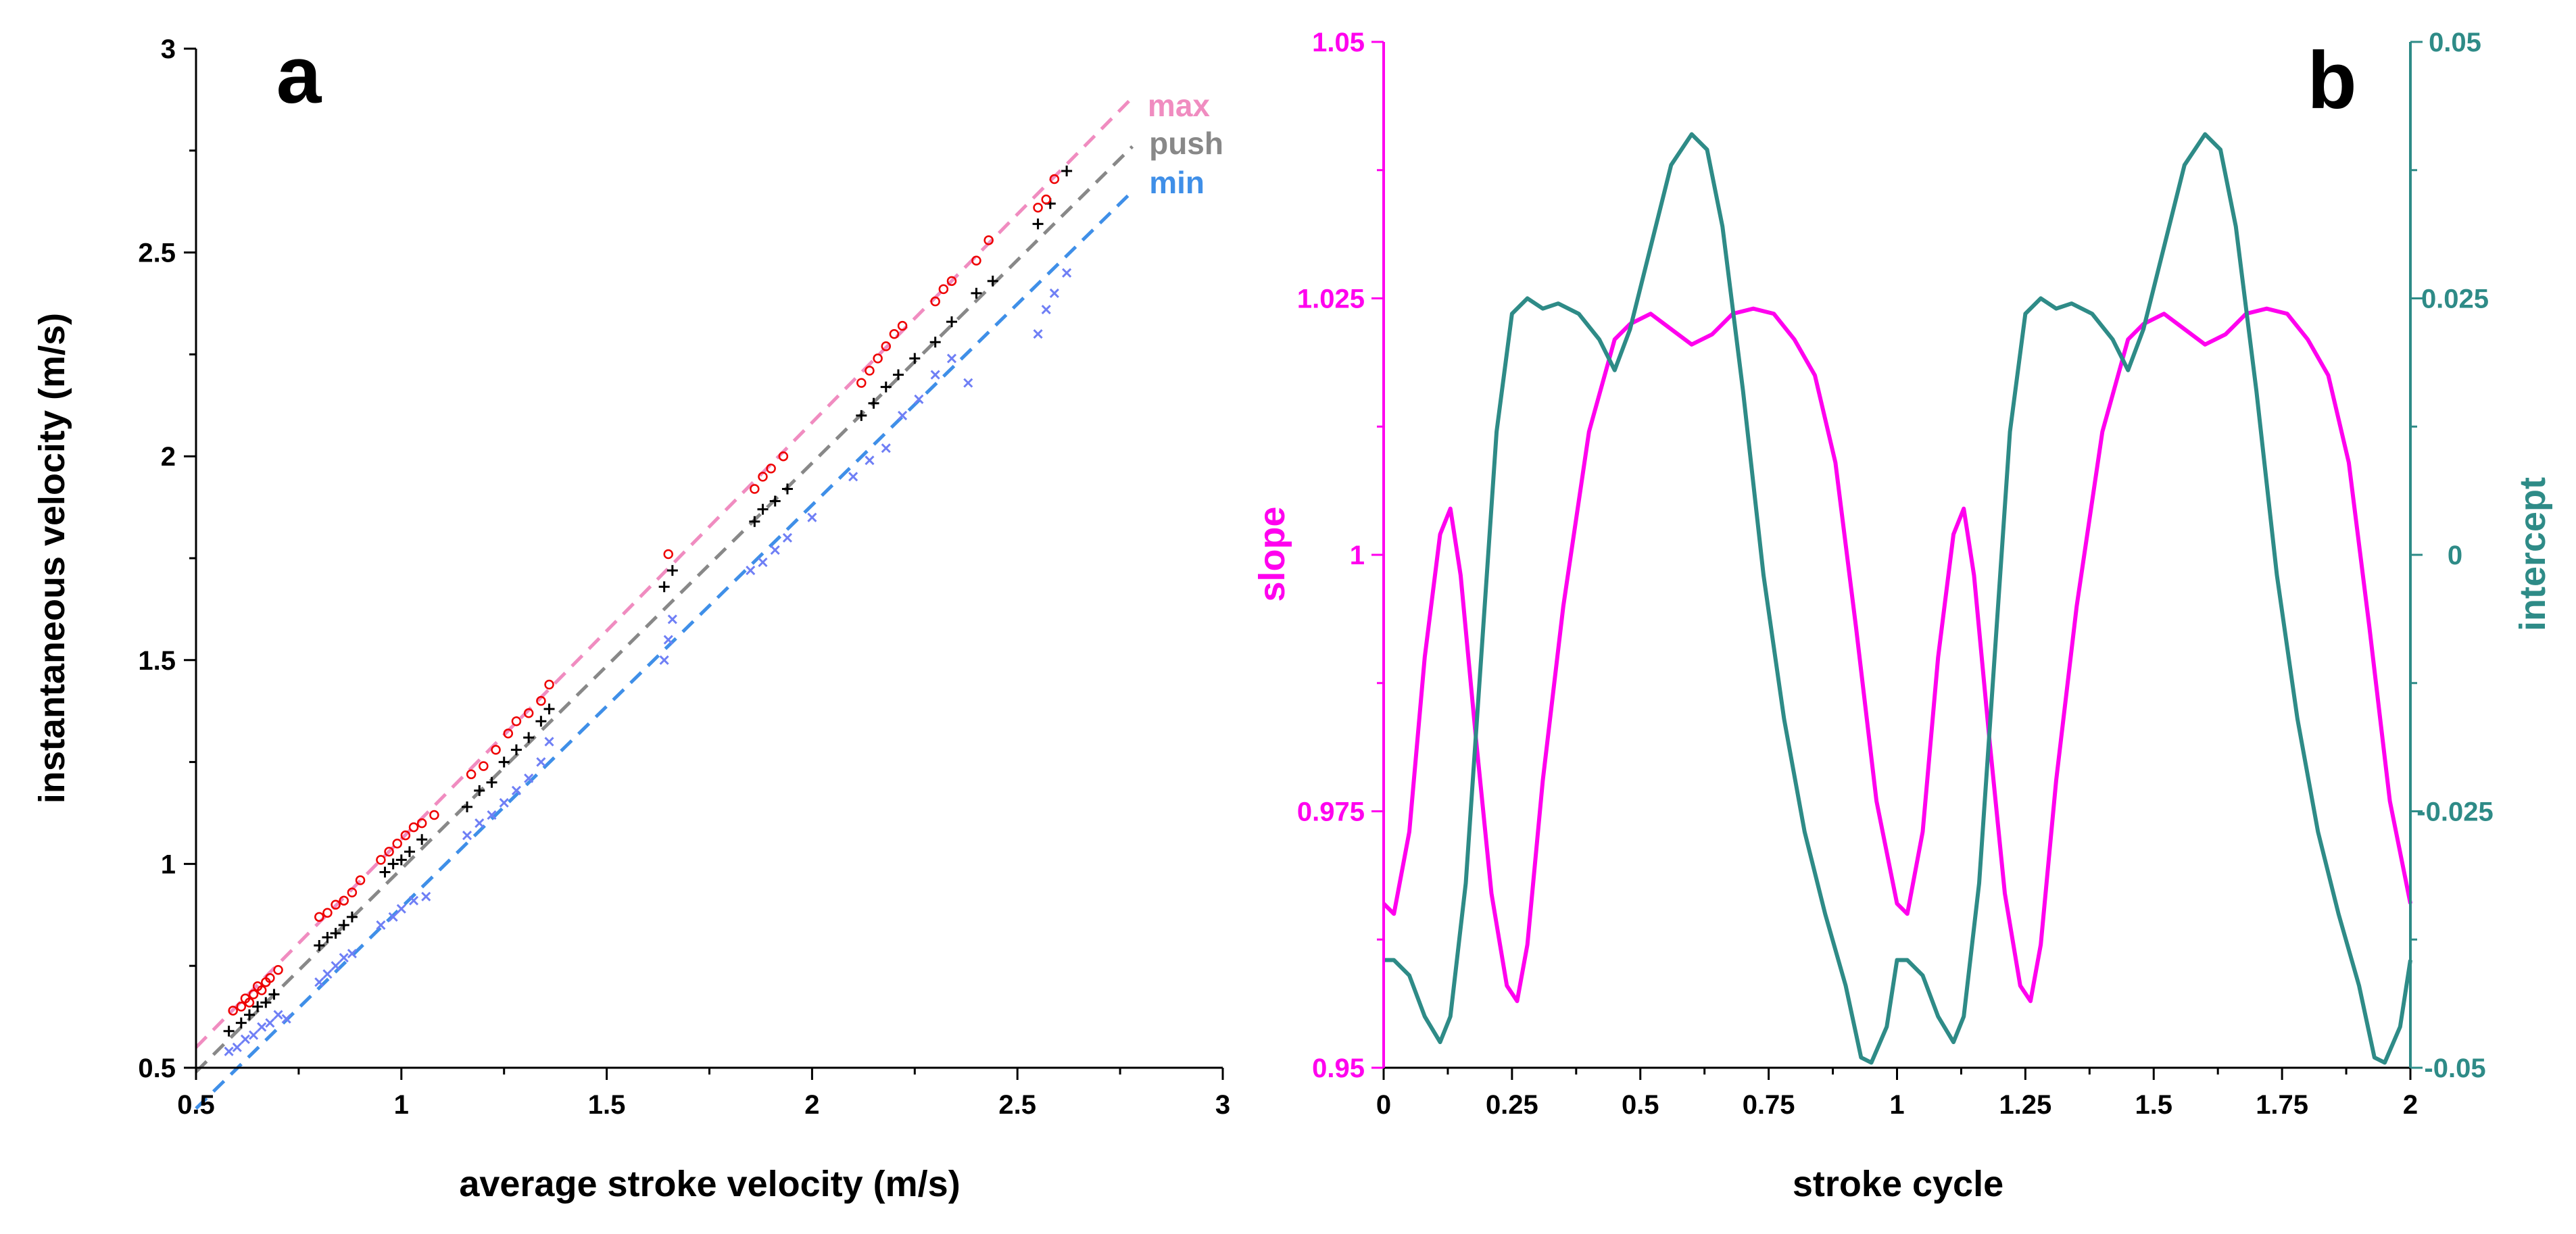 The width and height of the screenshot is (2576, 1234). I want to click on panel-b-x-tick-label: 0.5, so click(1640, 1105).